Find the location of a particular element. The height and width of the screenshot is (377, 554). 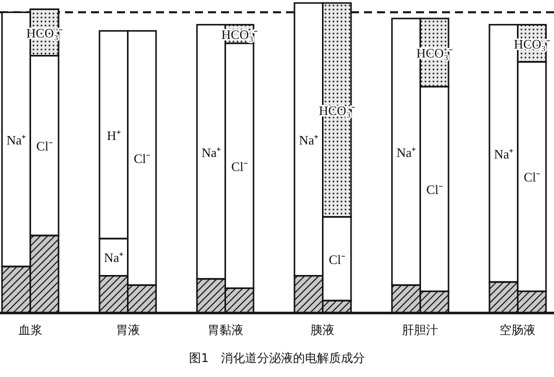

text: 图1 消化道分泌液的电解质成分 is located at coordinates (277, 358).